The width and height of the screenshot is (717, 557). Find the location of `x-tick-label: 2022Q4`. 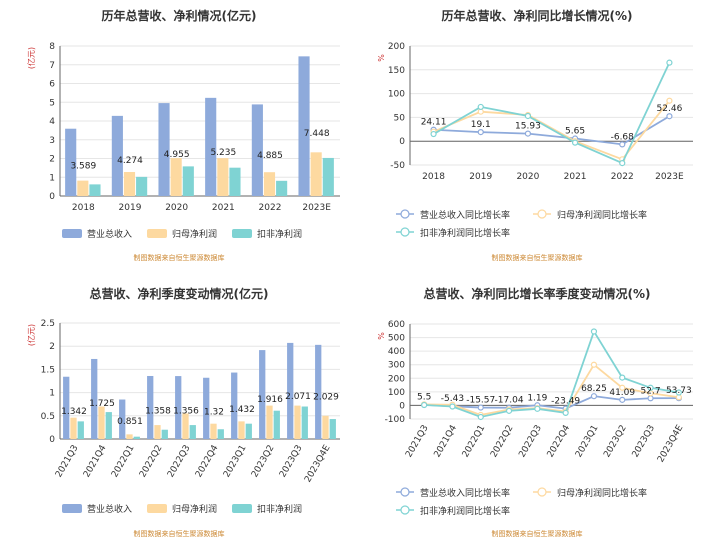

x-tick-label: 2022Q4 is located at coordinates (207, 461).